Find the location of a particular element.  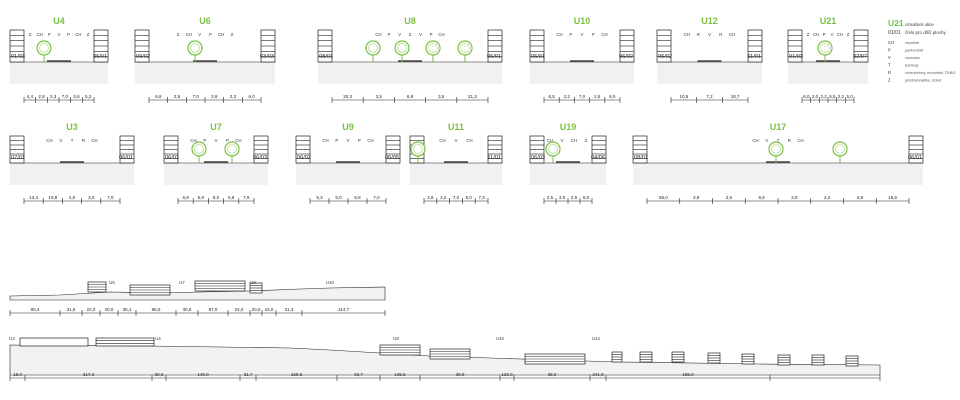

legend-key: P is located at coordinates (889, 50).